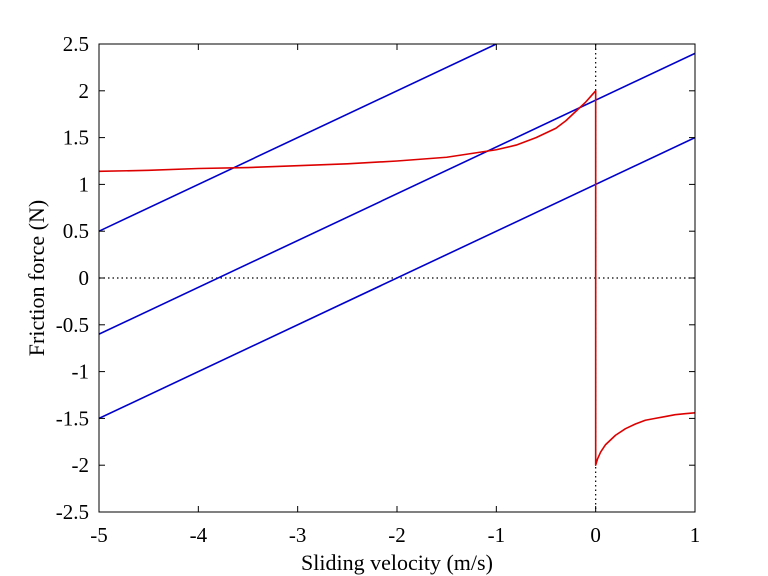 The image size is (768, 576). Describe the element at coordinates (497, 535) in the screenshot. I see `x-tick-label: -1` at that location.